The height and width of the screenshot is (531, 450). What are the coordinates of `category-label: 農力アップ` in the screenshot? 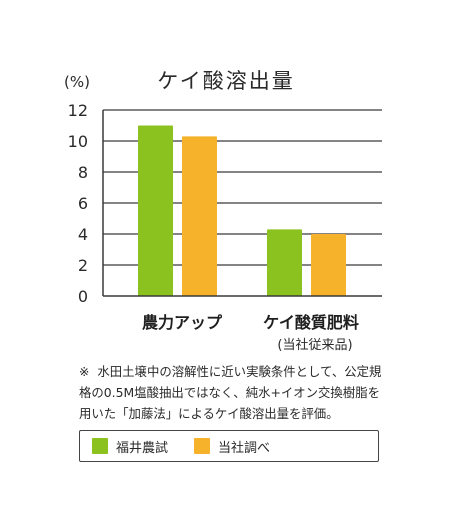 It's located at (182, 322).